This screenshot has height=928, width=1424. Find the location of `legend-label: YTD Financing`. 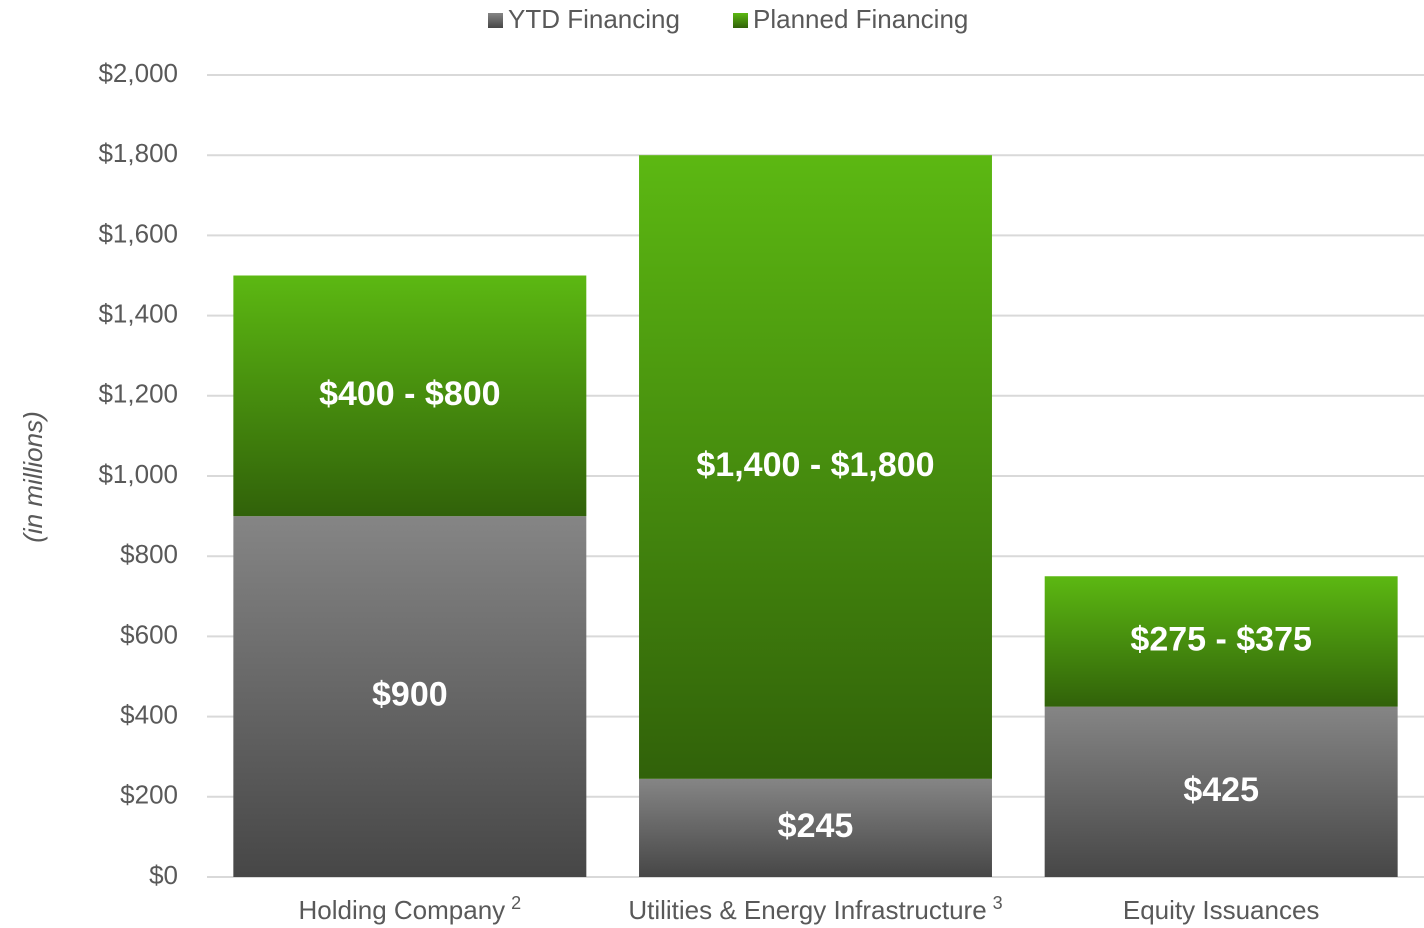

legend-label: YTD Financing is located at coordinates (594, 19).